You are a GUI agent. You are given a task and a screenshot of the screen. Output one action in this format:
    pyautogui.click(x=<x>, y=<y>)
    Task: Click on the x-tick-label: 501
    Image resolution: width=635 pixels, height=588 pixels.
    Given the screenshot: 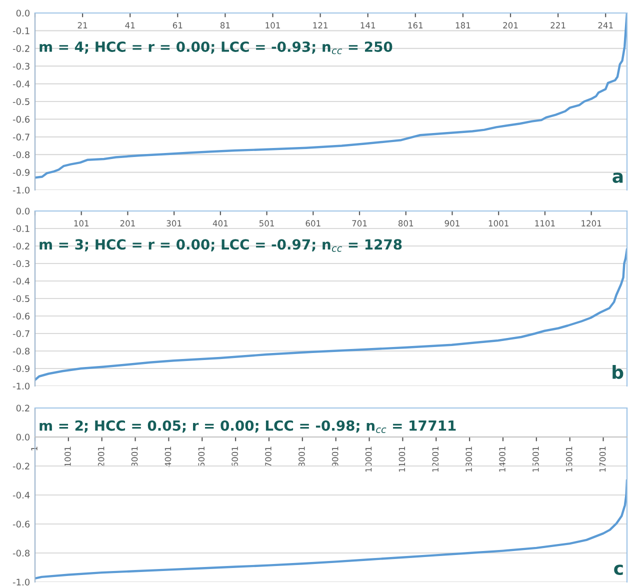 What is the action you would take?
    pyautogui.click(x=266, y=223)
    